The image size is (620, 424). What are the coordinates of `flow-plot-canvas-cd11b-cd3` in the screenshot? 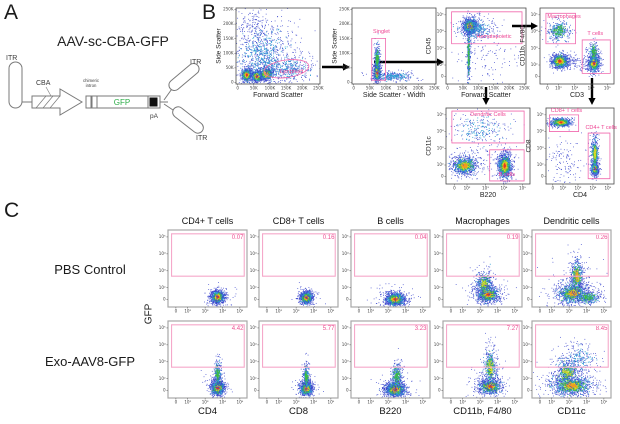 It's located at (572, 50).